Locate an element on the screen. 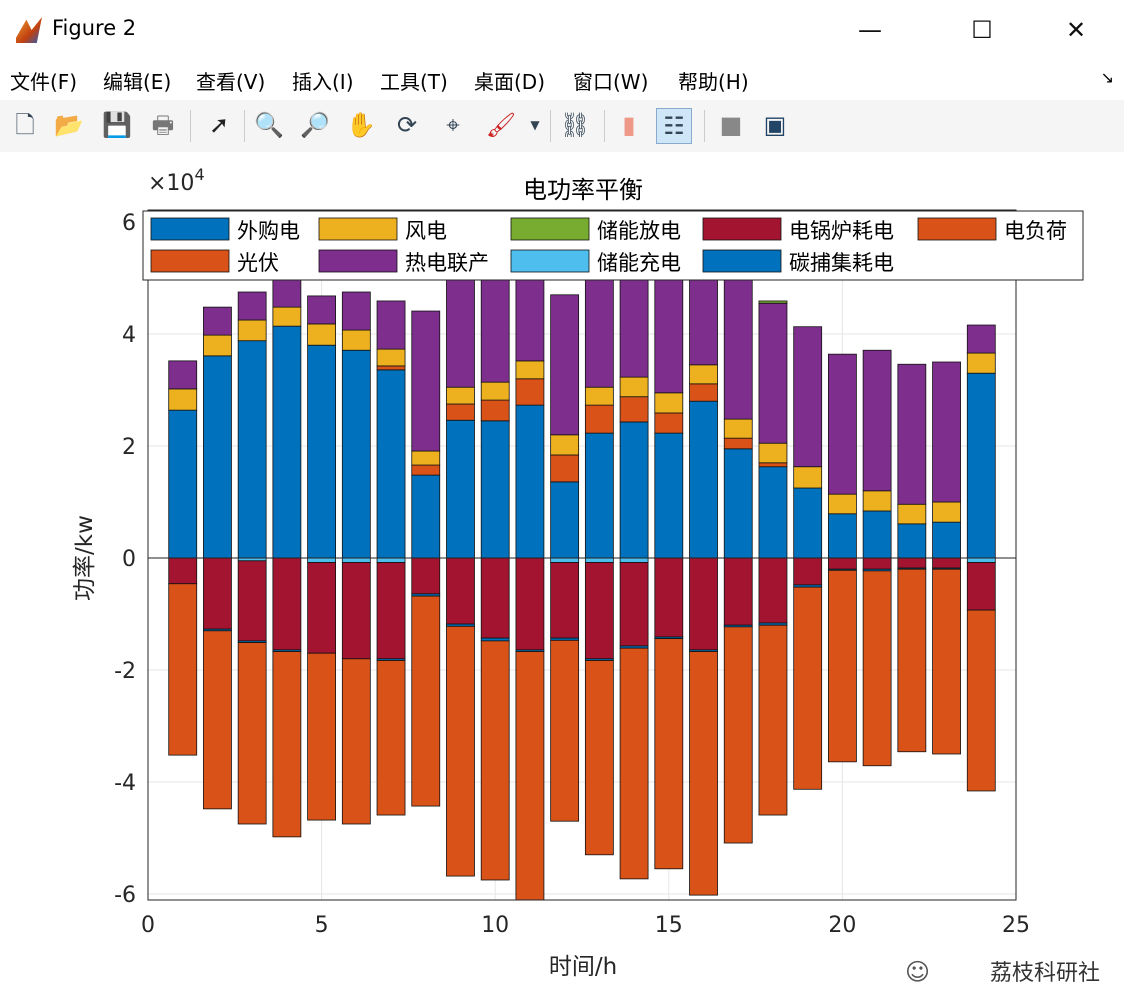 Image resolution: width=1124 pixels, height=999 pixels. chart-title: 电功率平衡 is located at coordinates (583, 190).